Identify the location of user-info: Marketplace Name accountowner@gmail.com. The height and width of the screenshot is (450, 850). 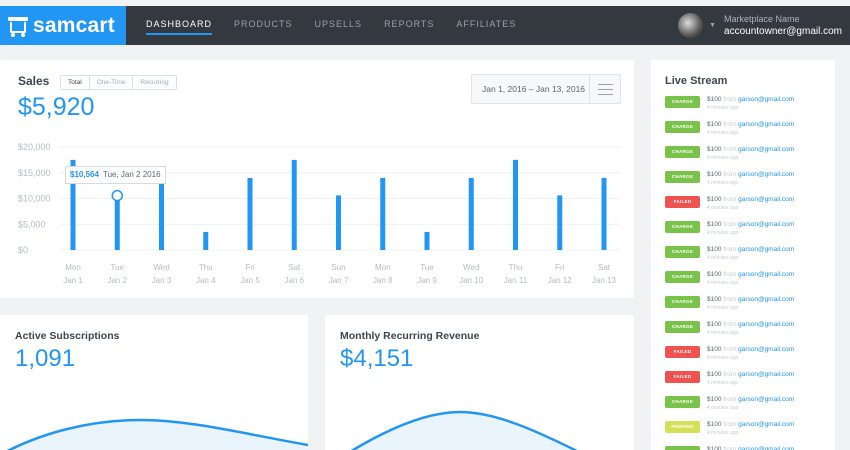
(783, 25).